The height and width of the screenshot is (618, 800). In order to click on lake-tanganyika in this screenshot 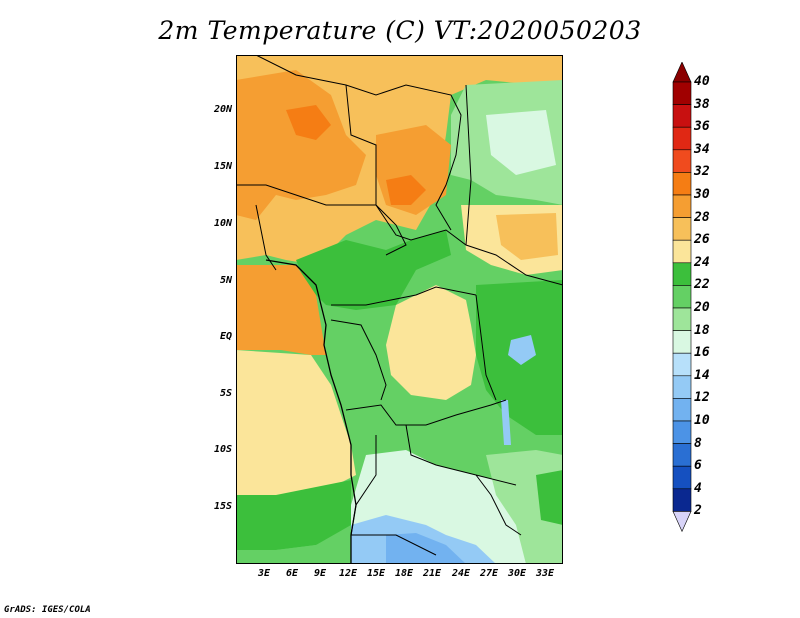, I will do `click(506, 422)`.